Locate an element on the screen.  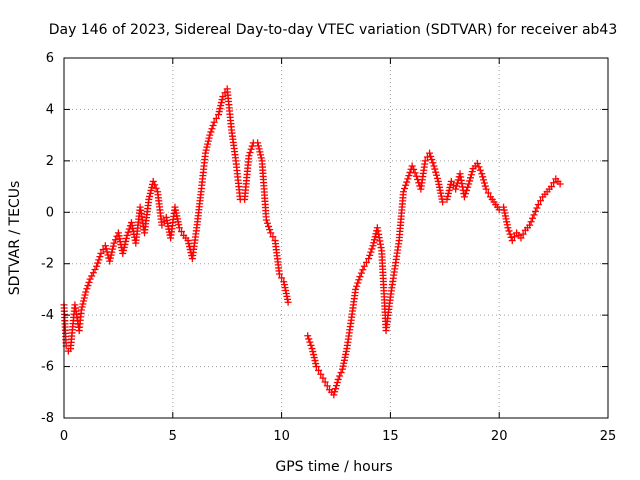
y-tick-label: -4 is located at coordinates (47, 315).